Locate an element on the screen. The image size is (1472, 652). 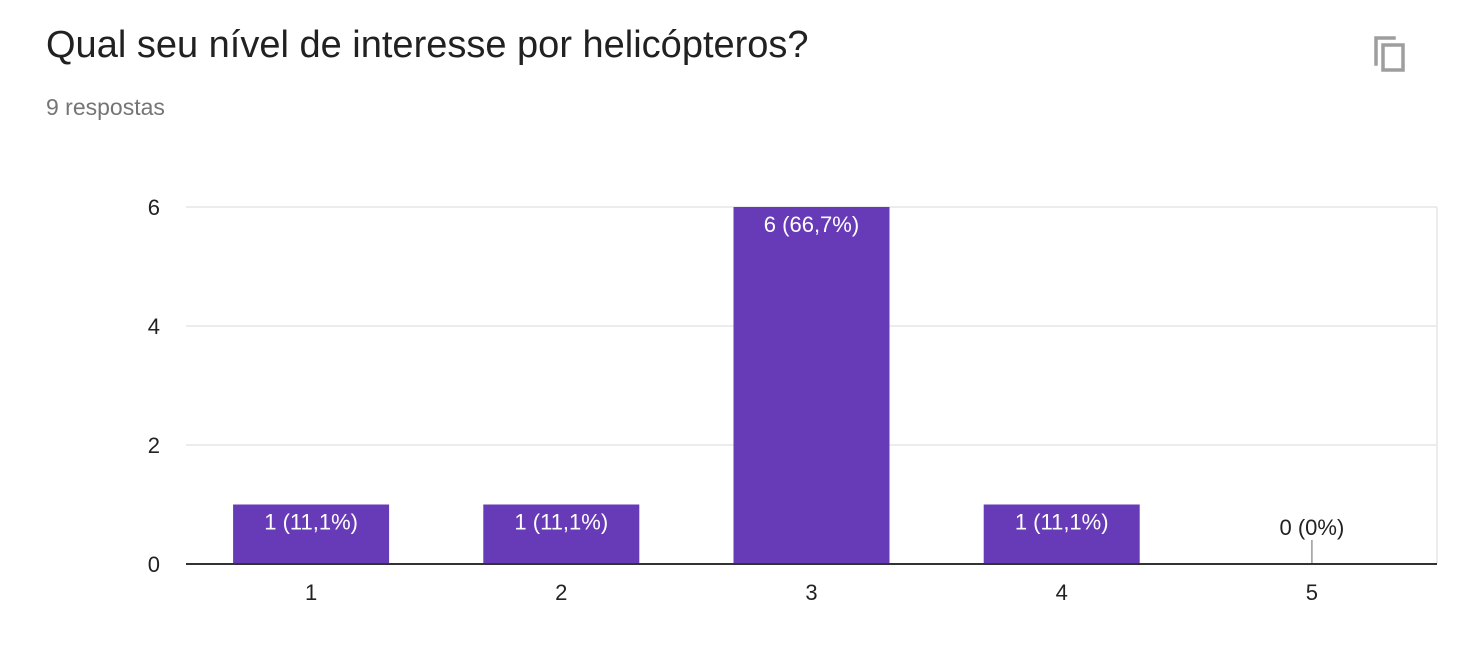
x-tick-label: 1 is located at coordinates (311, 592).